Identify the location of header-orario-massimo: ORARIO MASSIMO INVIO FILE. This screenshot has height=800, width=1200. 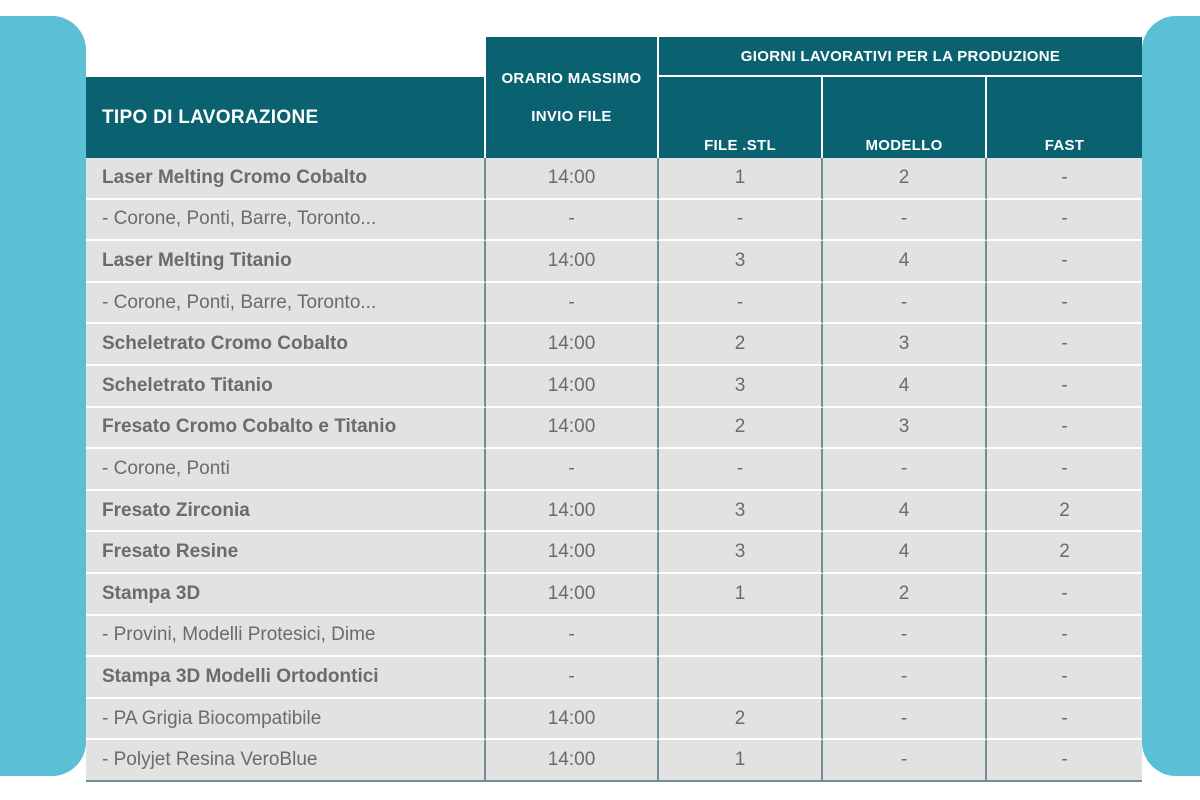
(571, 97).